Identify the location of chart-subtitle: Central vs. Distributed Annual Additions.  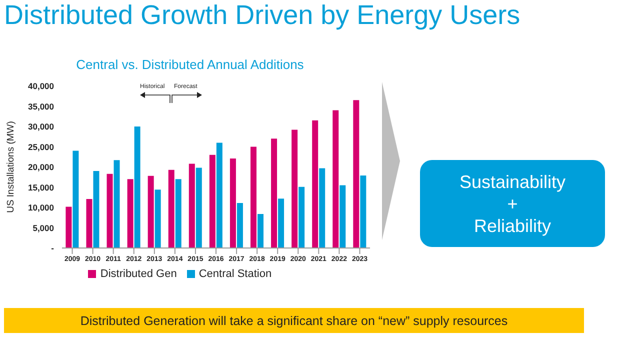
(190, 64).